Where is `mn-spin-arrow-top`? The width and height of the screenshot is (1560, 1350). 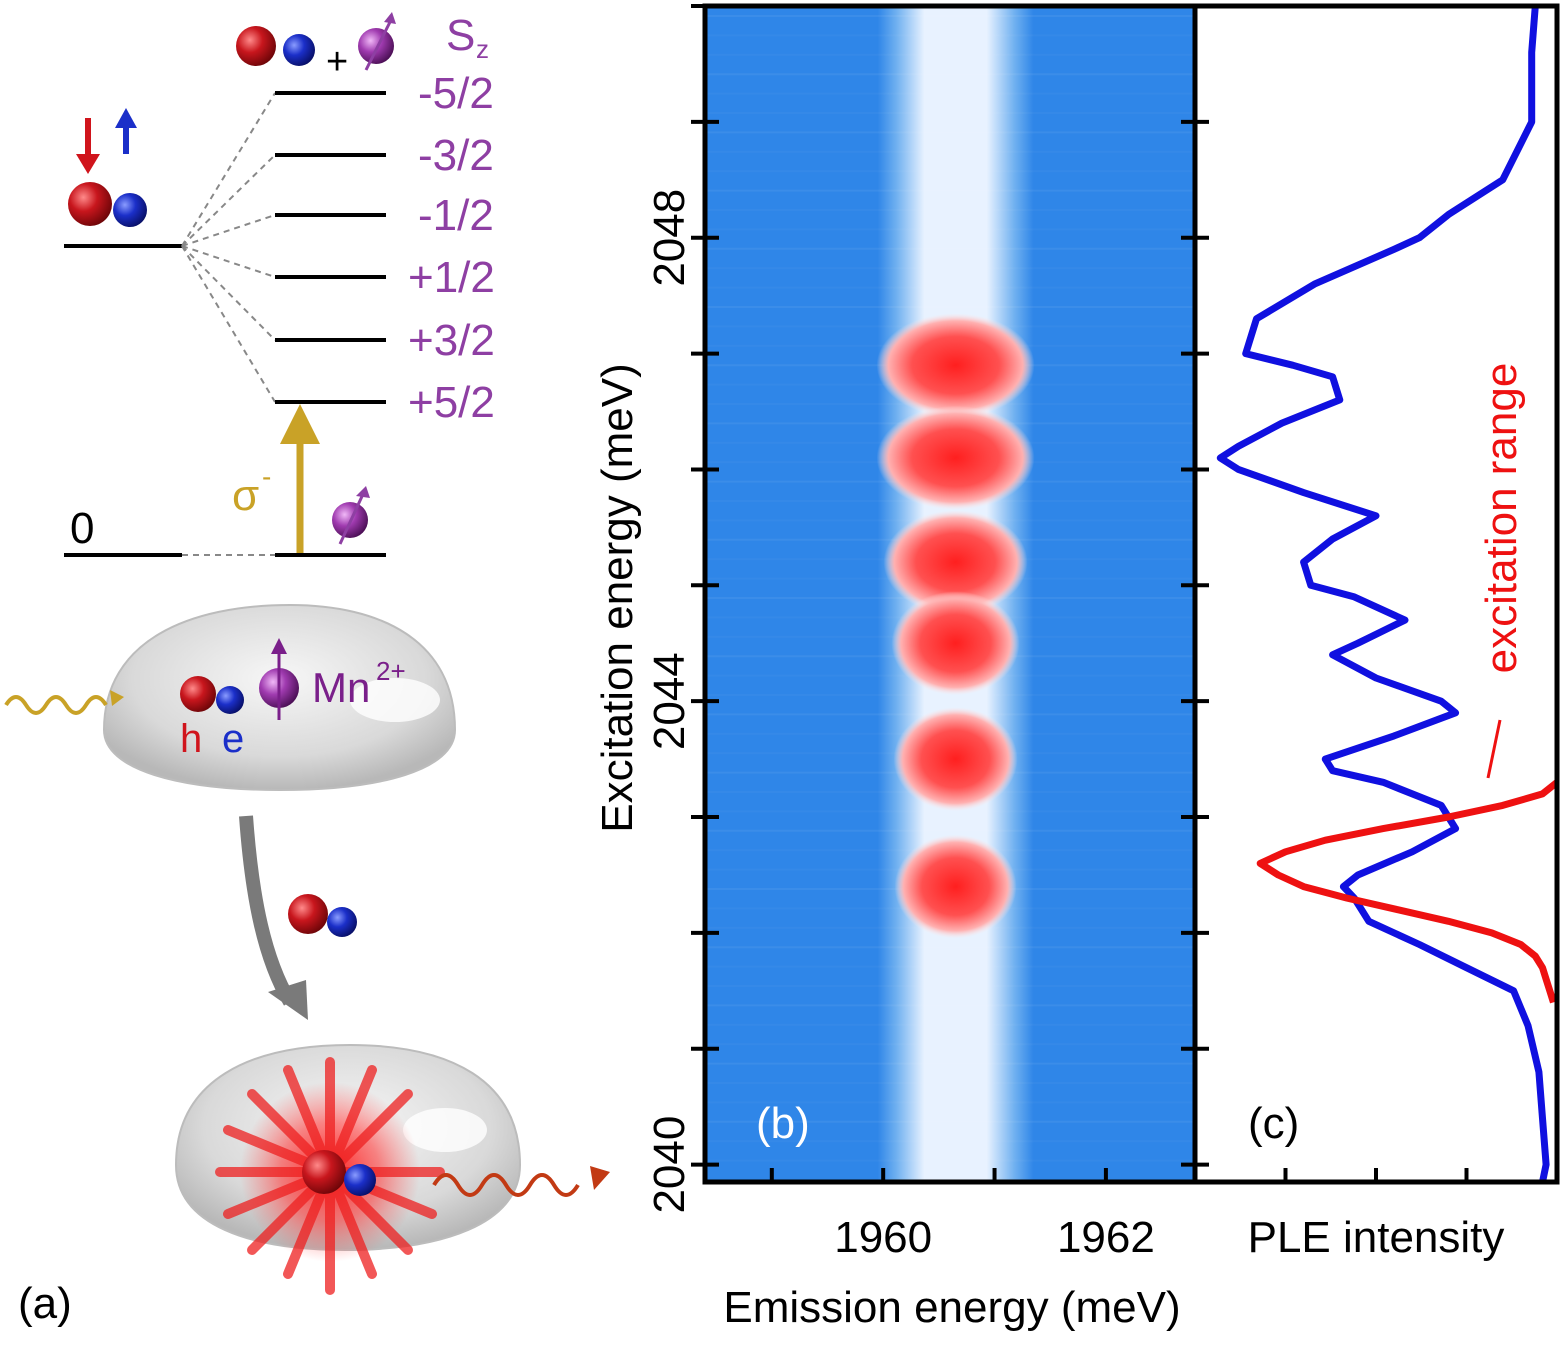
mn-spin-arrow-top is located at coordinates (379, 44).